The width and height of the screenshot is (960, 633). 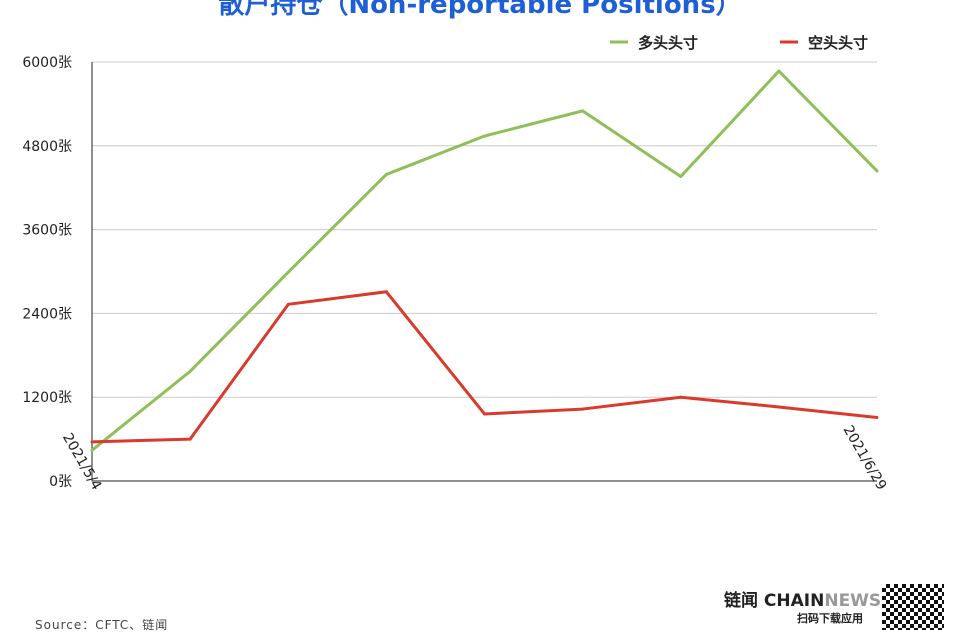 I want to click on legend-label: 空头头寸, so click(x=838, y=43).